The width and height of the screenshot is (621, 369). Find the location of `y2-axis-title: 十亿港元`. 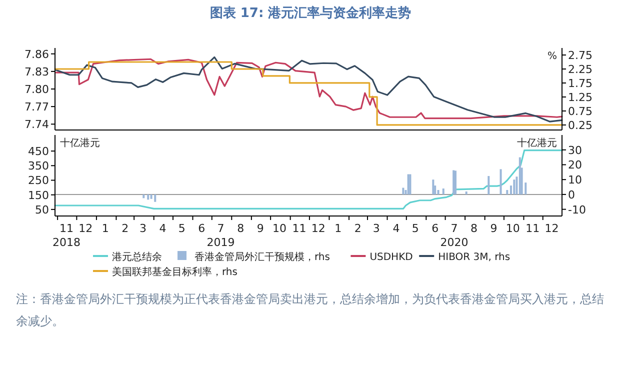

y2-axis-title: 十亿港元 is located at coordinates (537, 143).